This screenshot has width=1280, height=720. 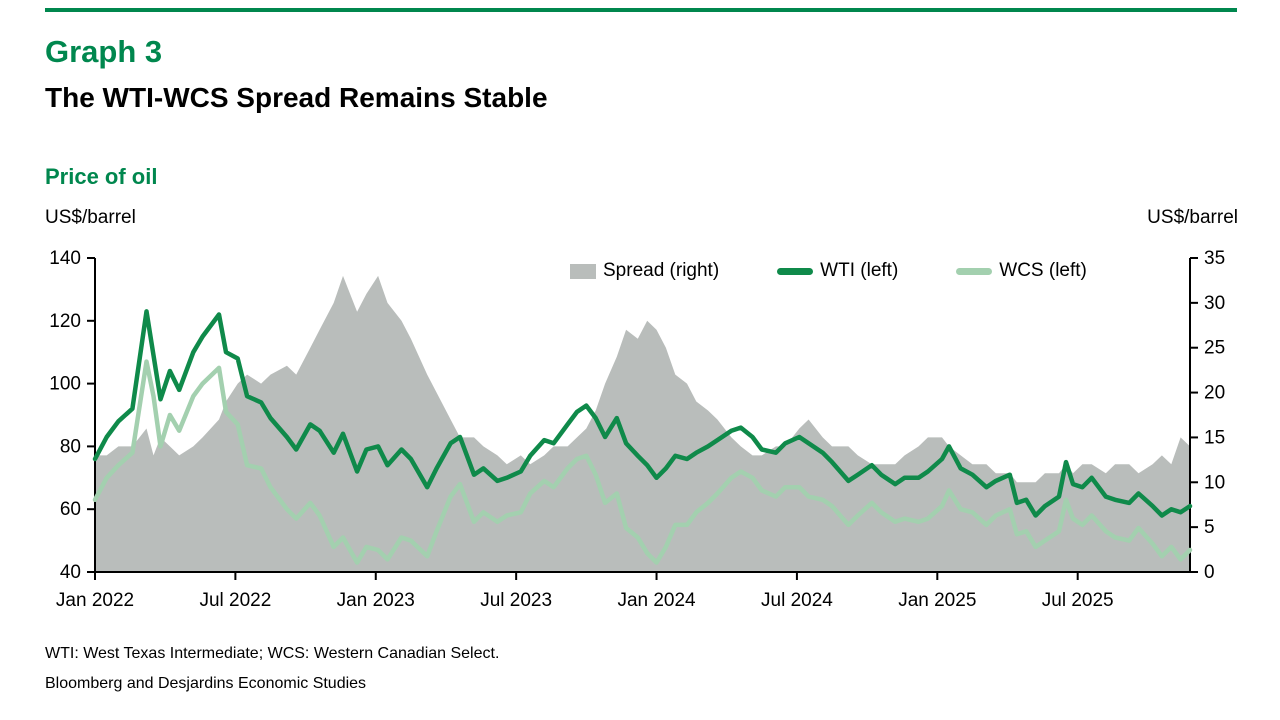 What do you see at coordinates (937, 600) in the screenshot?
I see `svg-text: Jan 2025` at bounding box center [937, 600].